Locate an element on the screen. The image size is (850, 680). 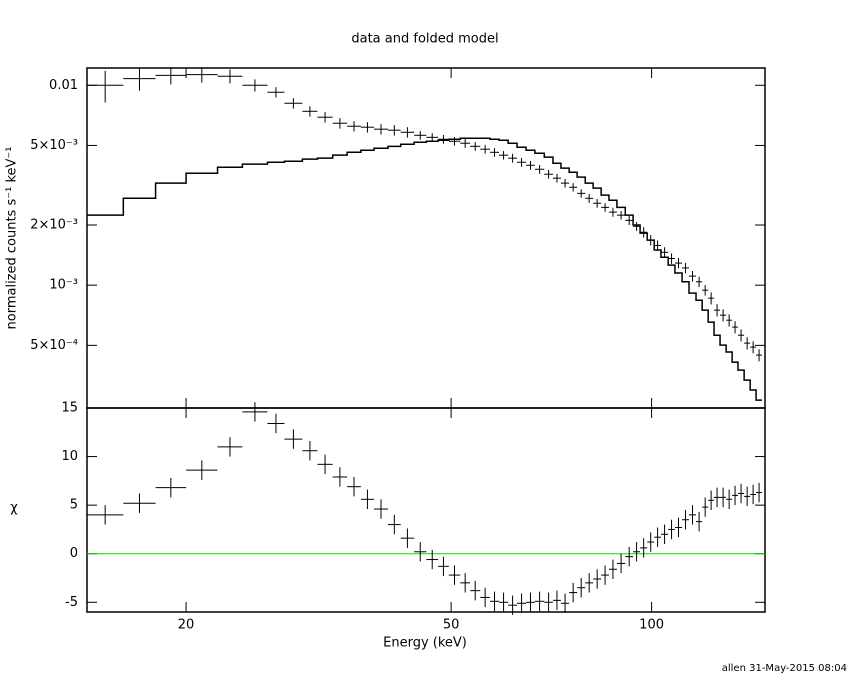
y-axis-label: χ is located at coordinates (14, 508).